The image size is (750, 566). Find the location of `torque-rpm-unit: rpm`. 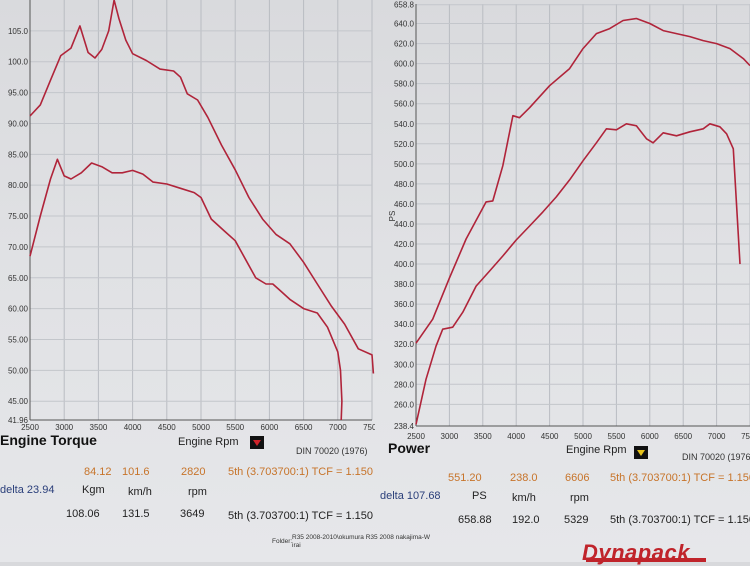

torque-rpm-unit: rpm is located at coordinates (197, 492).